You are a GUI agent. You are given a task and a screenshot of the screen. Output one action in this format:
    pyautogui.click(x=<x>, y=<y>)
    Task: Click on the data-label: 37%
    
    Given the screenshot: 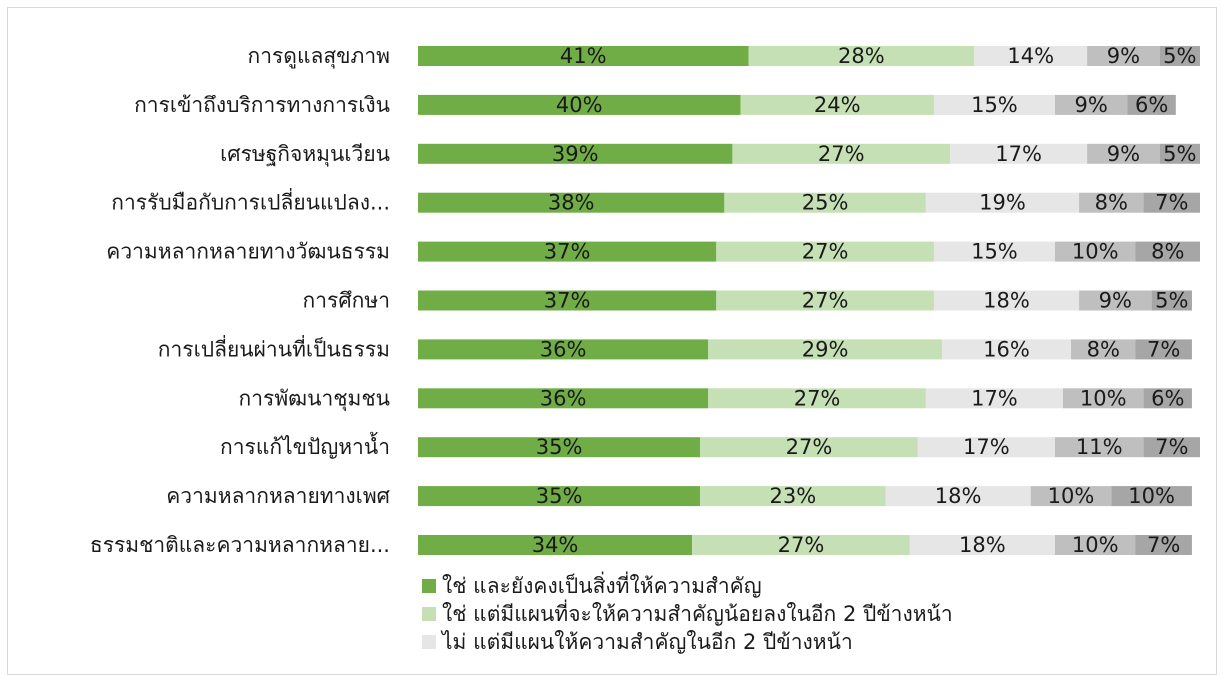 What is the action you would take?
    pyautogui.click(x=567, y=301)
    